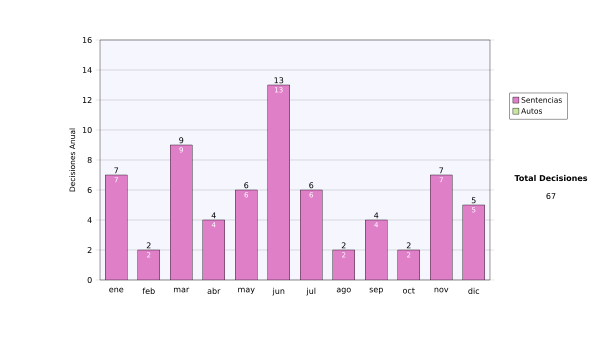  What do you see at coordinates (551, 196) in the screenshot?
I see `text: 67` at bounding box center [551, 196].